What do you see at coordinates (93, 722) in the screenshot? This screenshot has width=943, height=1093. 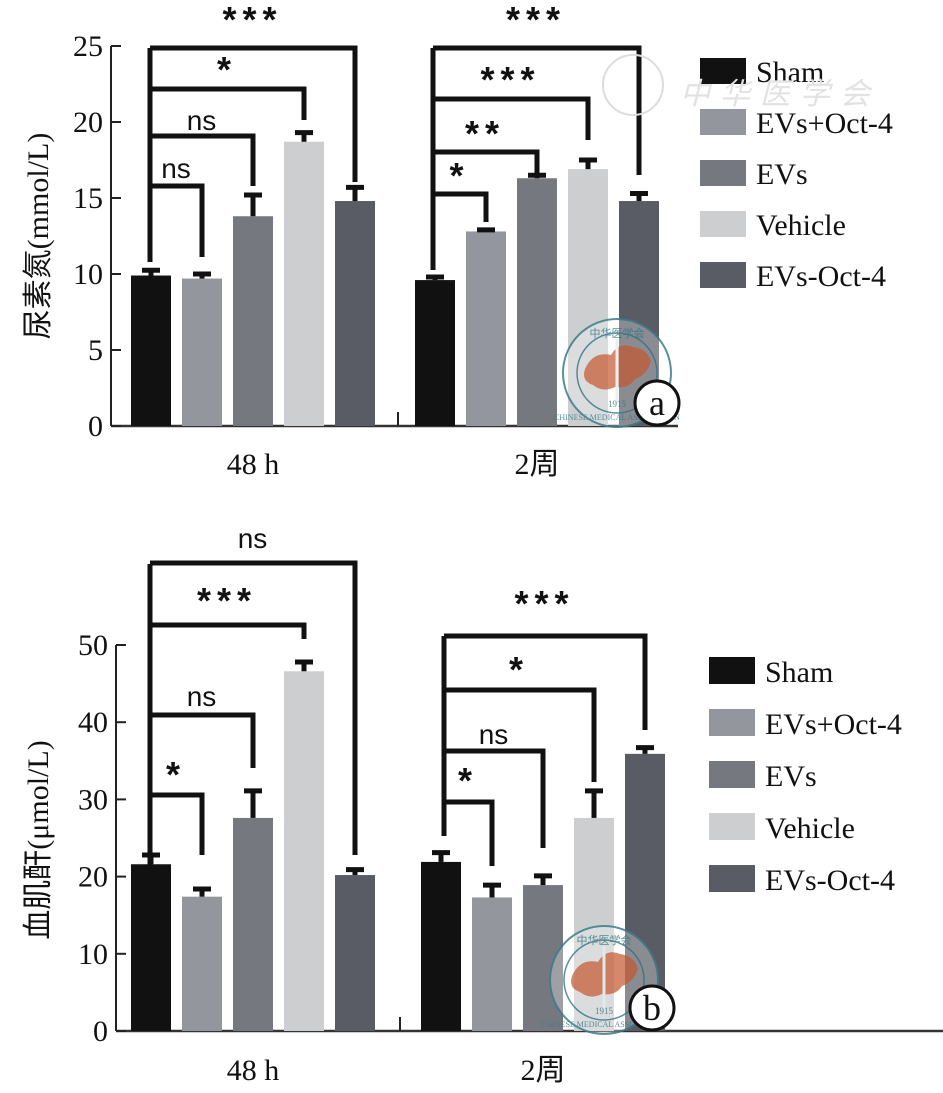 I see `y-tick-label: 40` at bounding box center [93, 722].